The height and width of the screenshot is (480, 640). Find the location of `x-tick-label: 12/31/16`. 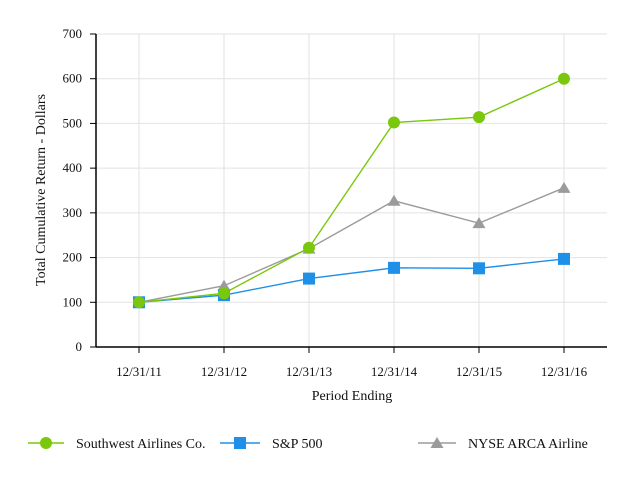

x-tick-label: 12/31/16 is located at coordinates (564, 371).